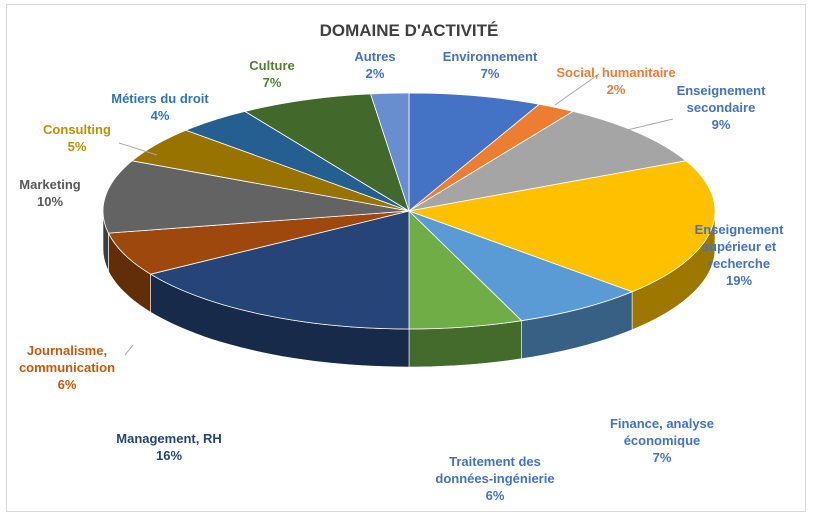 Image resolution: width=819 pixels, height=522 pixels. Describe the element at coordinates (326, 152) in the screenshot. I see `pie-slice-culture` at that location.